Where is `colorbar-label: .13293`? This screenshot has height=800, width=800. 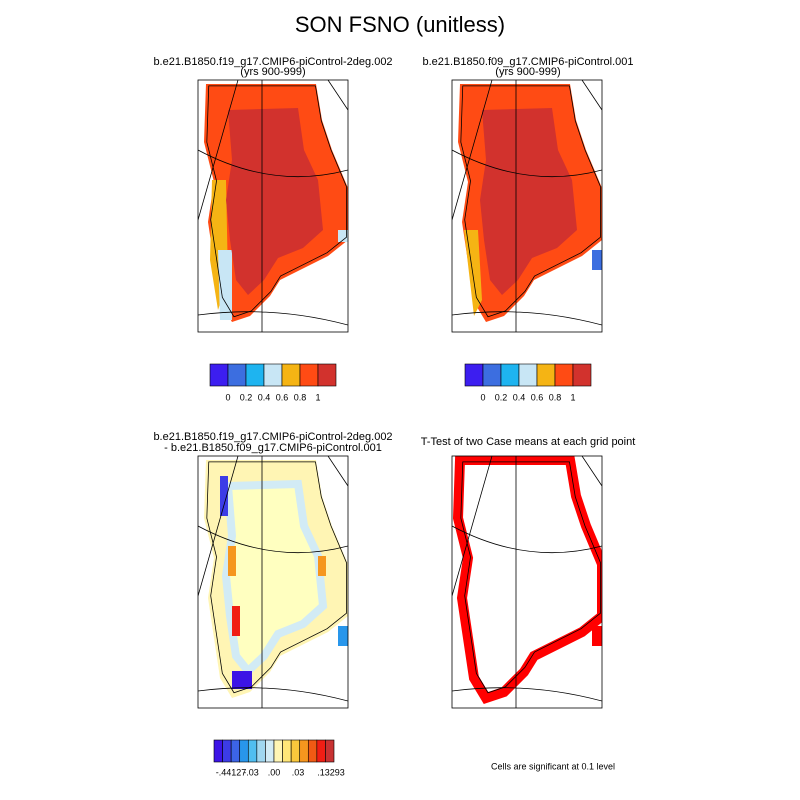
colorbar-label: .13293 is located at coordinates (331, 772).